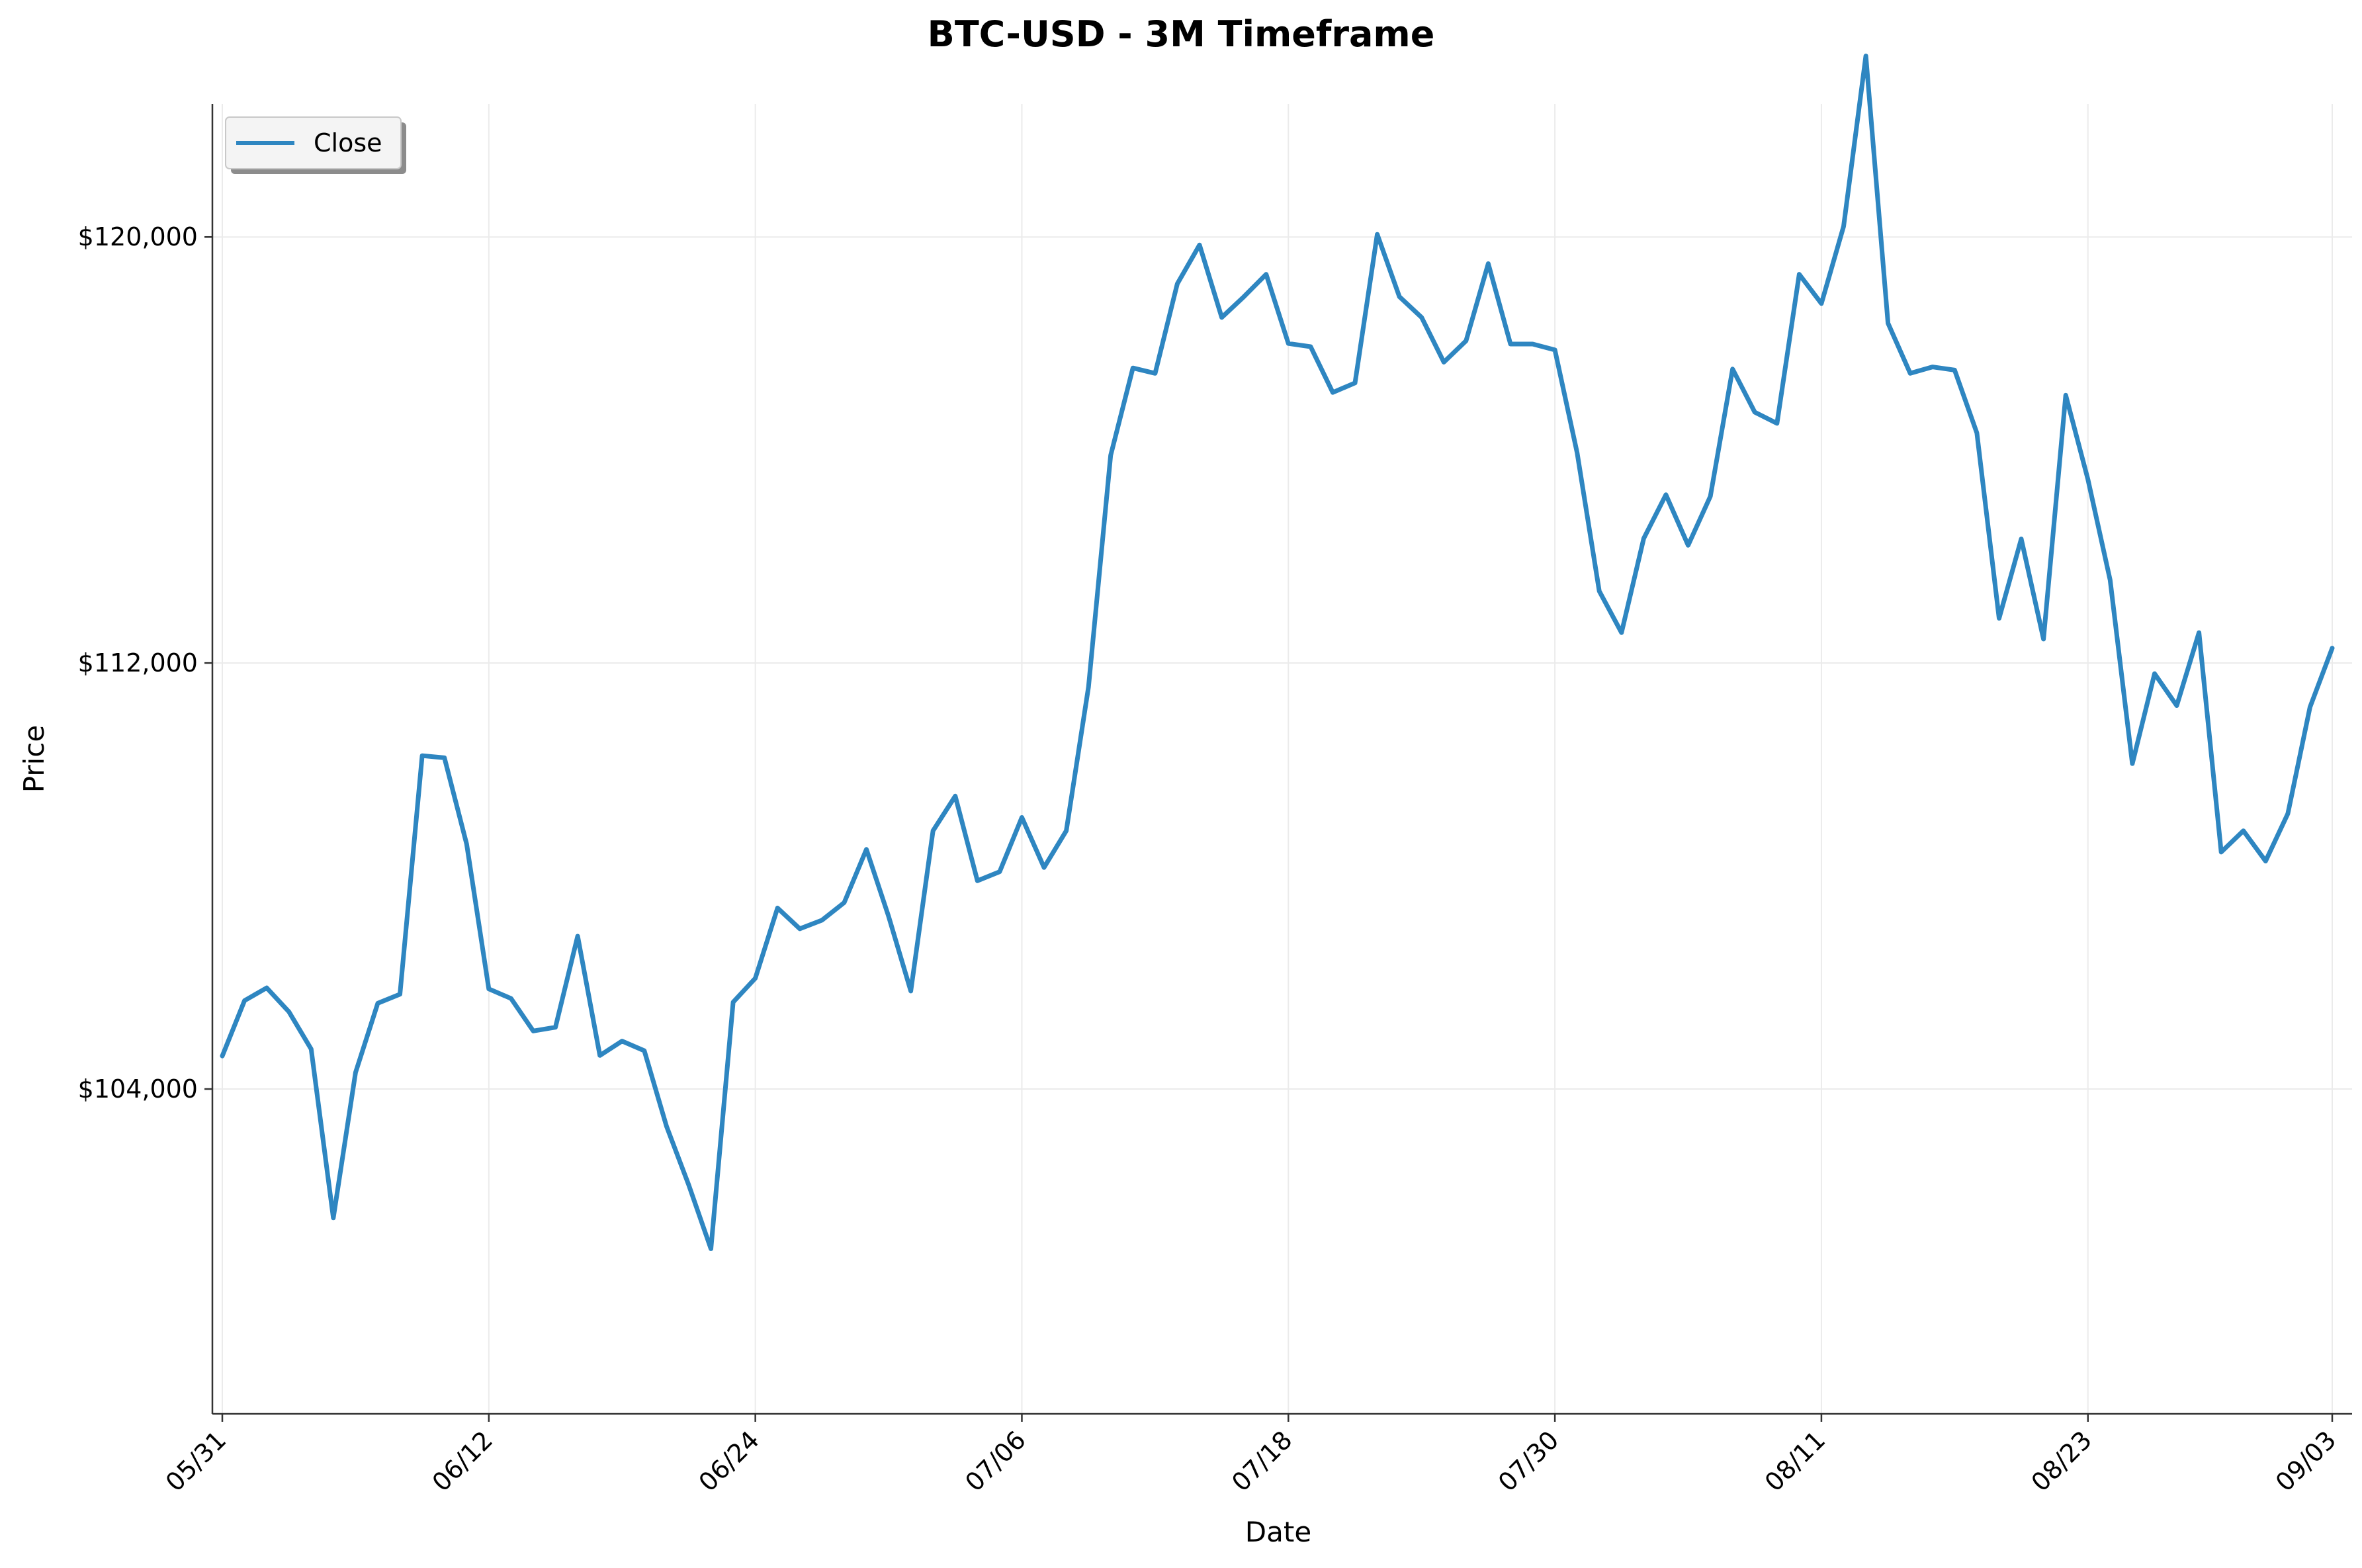 Image resolution: width=2362 pixels, height=1568 pixels. What do you see at coordinates (2062, 1461) in the screenshot?
I see `x-tick-label: 08/23` at bounding box center [2062, 1461].